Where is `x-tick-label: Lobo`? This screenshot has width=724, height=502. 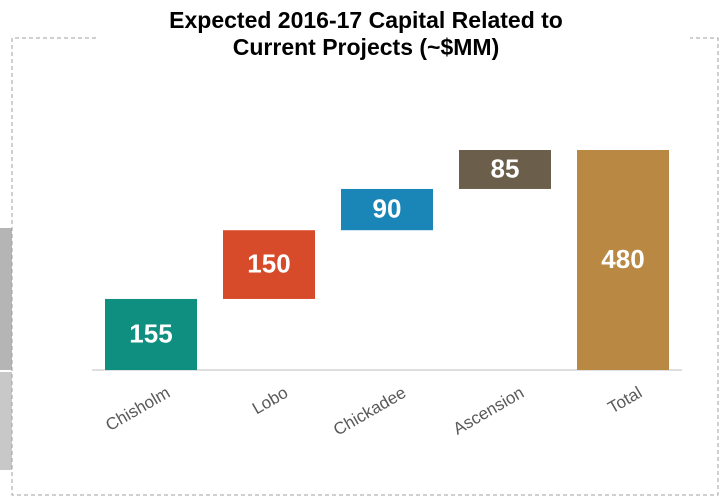
x-tick-label: Lobo is located at coordinates (270, 400).